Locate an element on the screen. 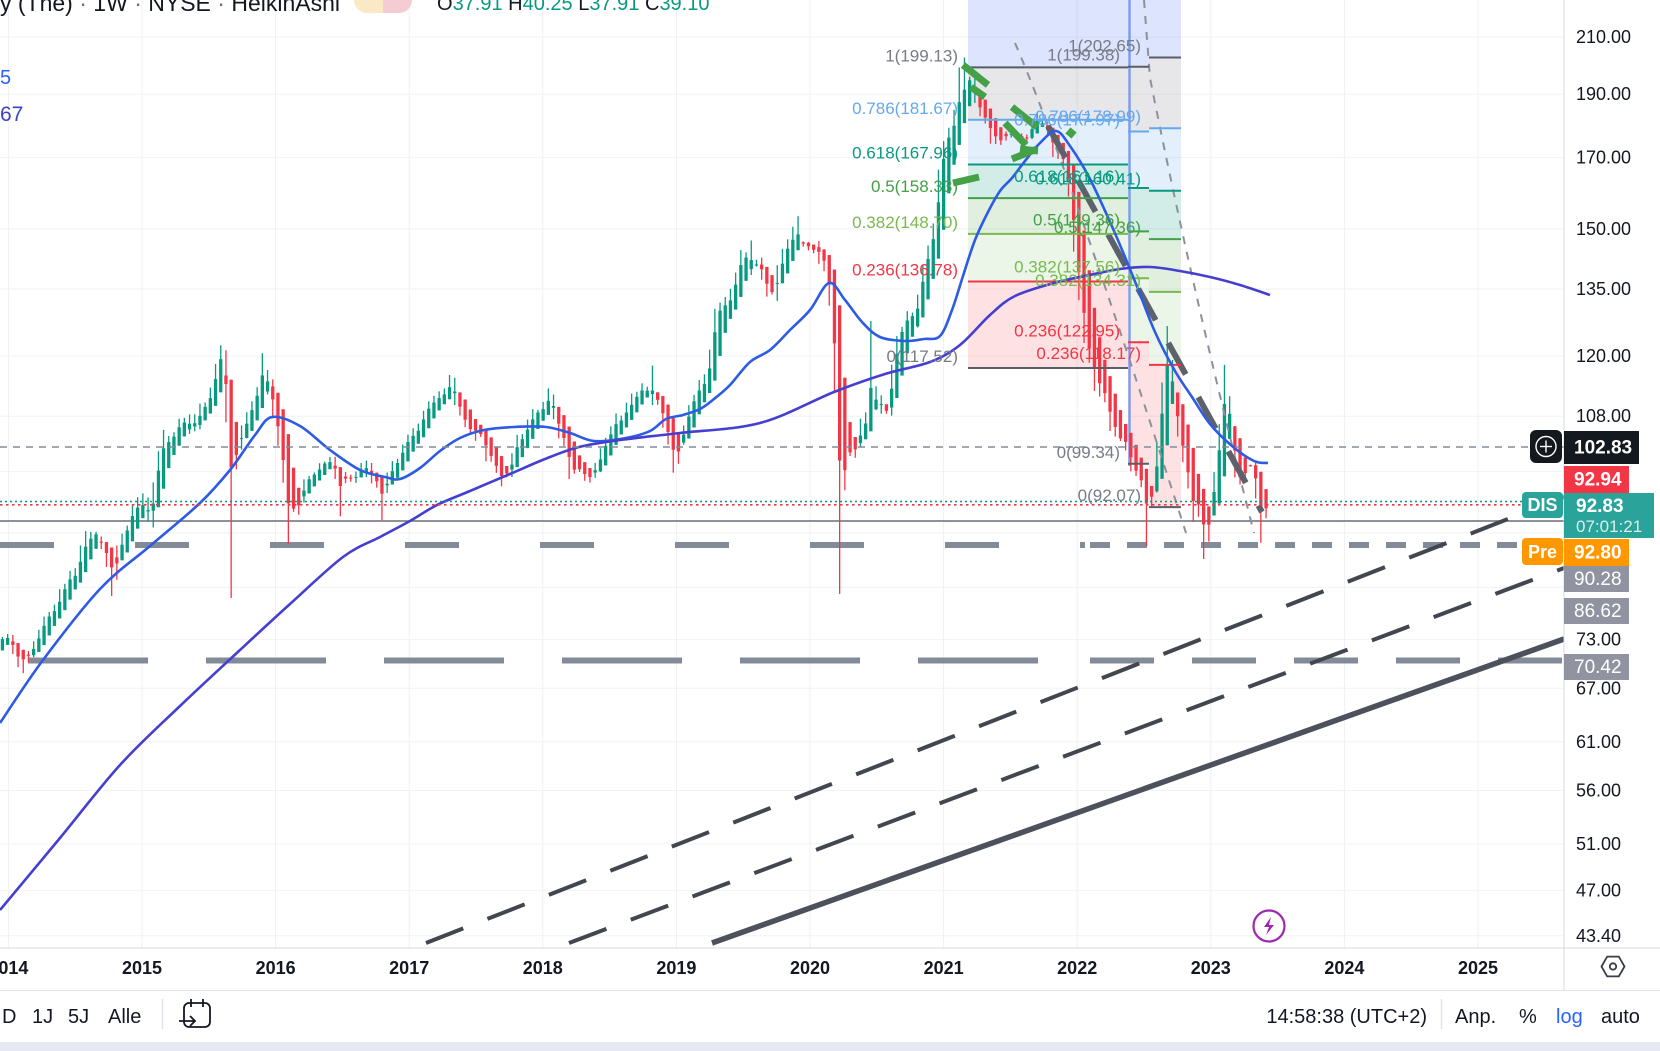  svg-text: 0(92.07) is located at coordinates (1109, 495).